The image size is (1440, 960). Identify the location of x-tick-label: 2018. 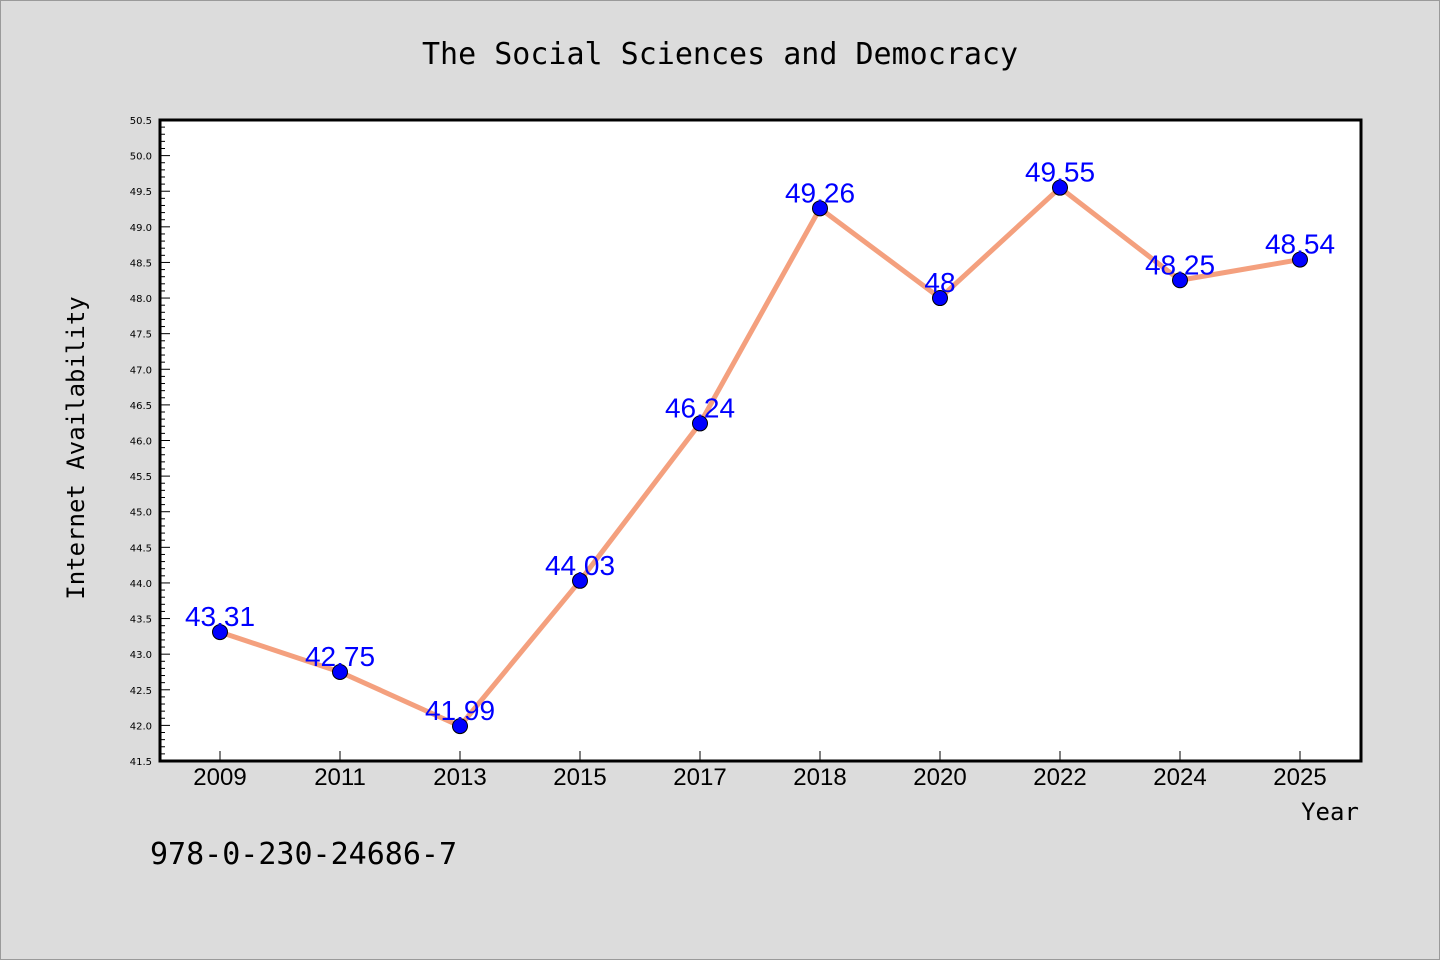
(819, 777).